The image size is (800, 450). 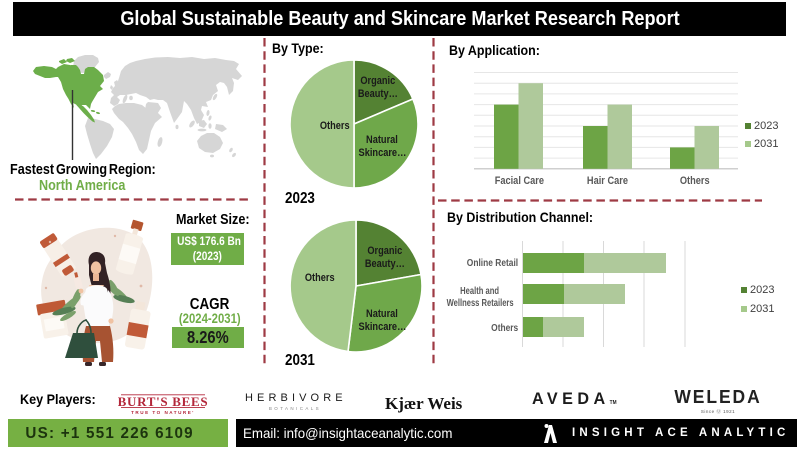 What do you see at coordinates (163, 412) in the screenshot?
I see `svg-text: TRUE TO NATURE'` at bounding box center [163, 412].